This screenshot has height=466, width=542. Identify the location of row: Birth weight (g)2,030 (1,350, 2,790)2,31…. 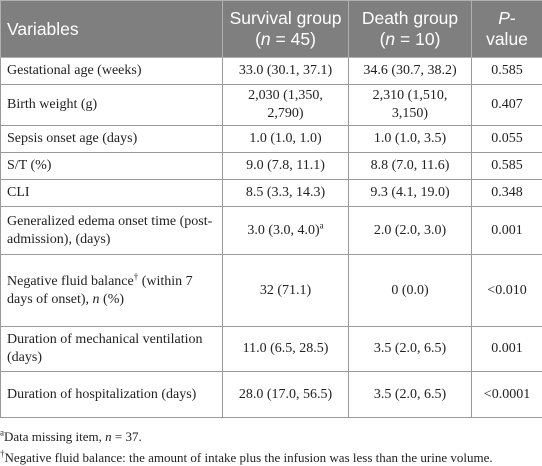
(271, 105).